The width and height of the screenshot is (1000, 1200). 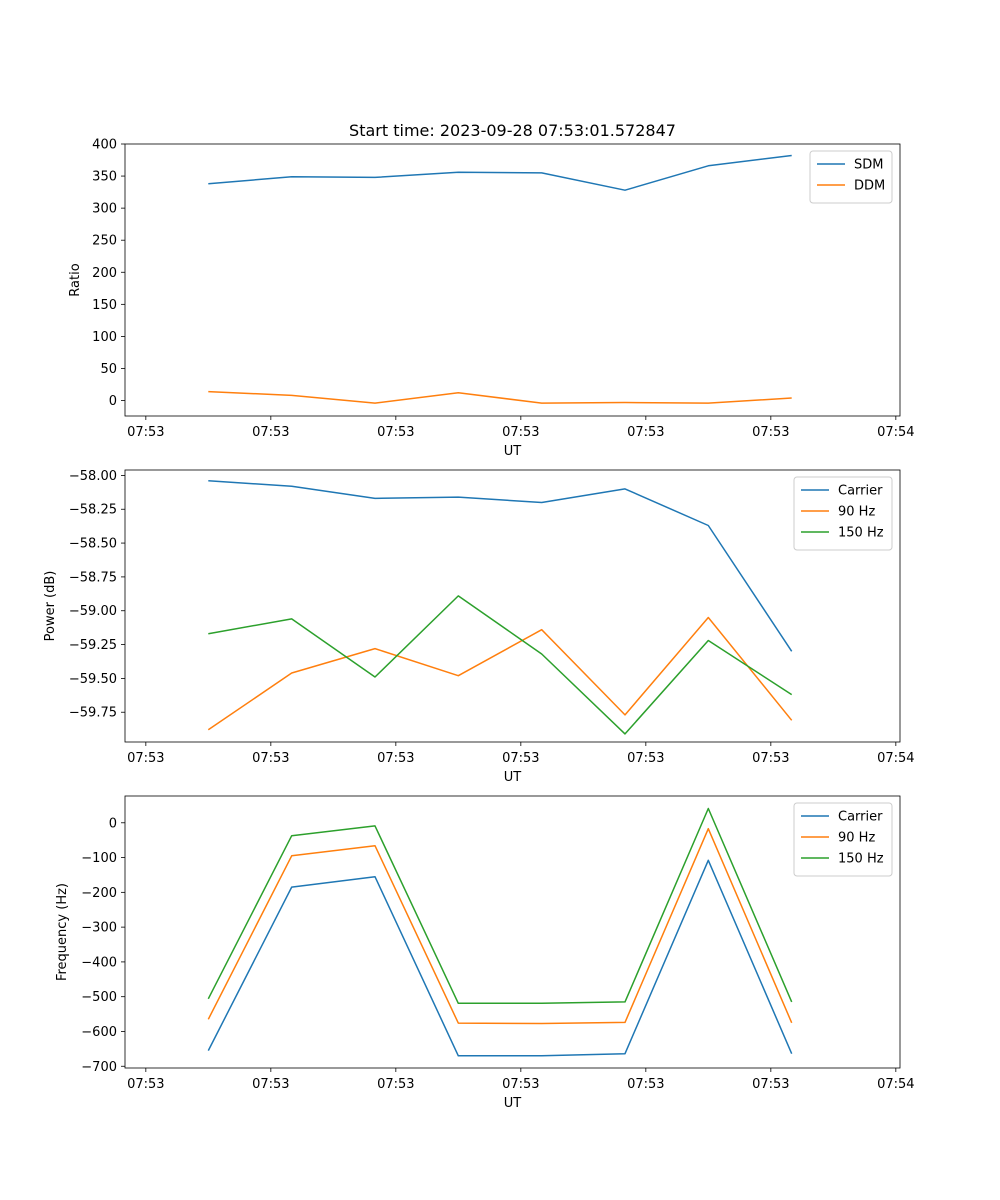 What do you see at coordinates (104, 209) in the screenshot?
I see `y-tick-label: 300` at bounding box center [104, 209].